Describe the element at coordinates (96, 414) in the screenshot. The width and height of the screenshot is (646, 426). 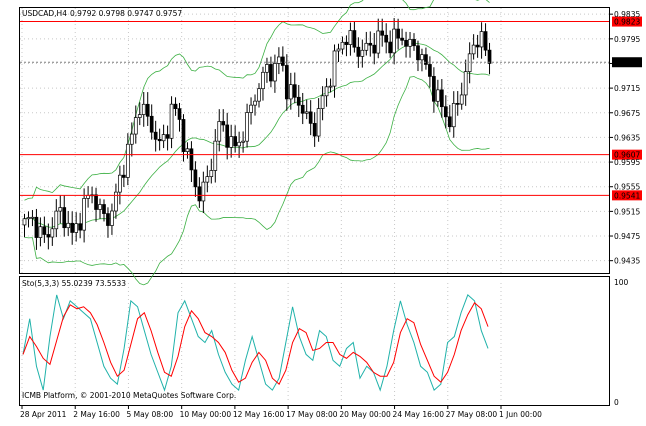
I see `time-tick-label: 2 May 16:00` at that location.